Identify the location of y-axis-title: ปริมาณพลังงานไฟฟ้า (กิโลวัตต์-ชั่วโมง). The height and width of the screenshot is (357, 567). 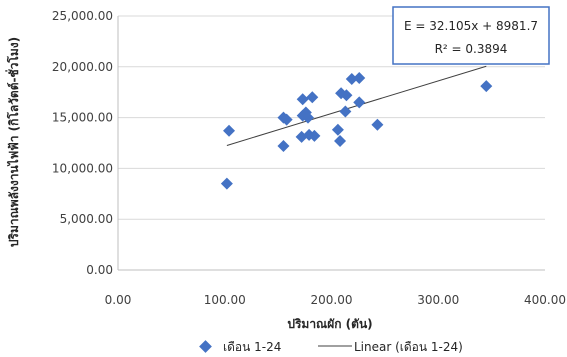
(13, 142).